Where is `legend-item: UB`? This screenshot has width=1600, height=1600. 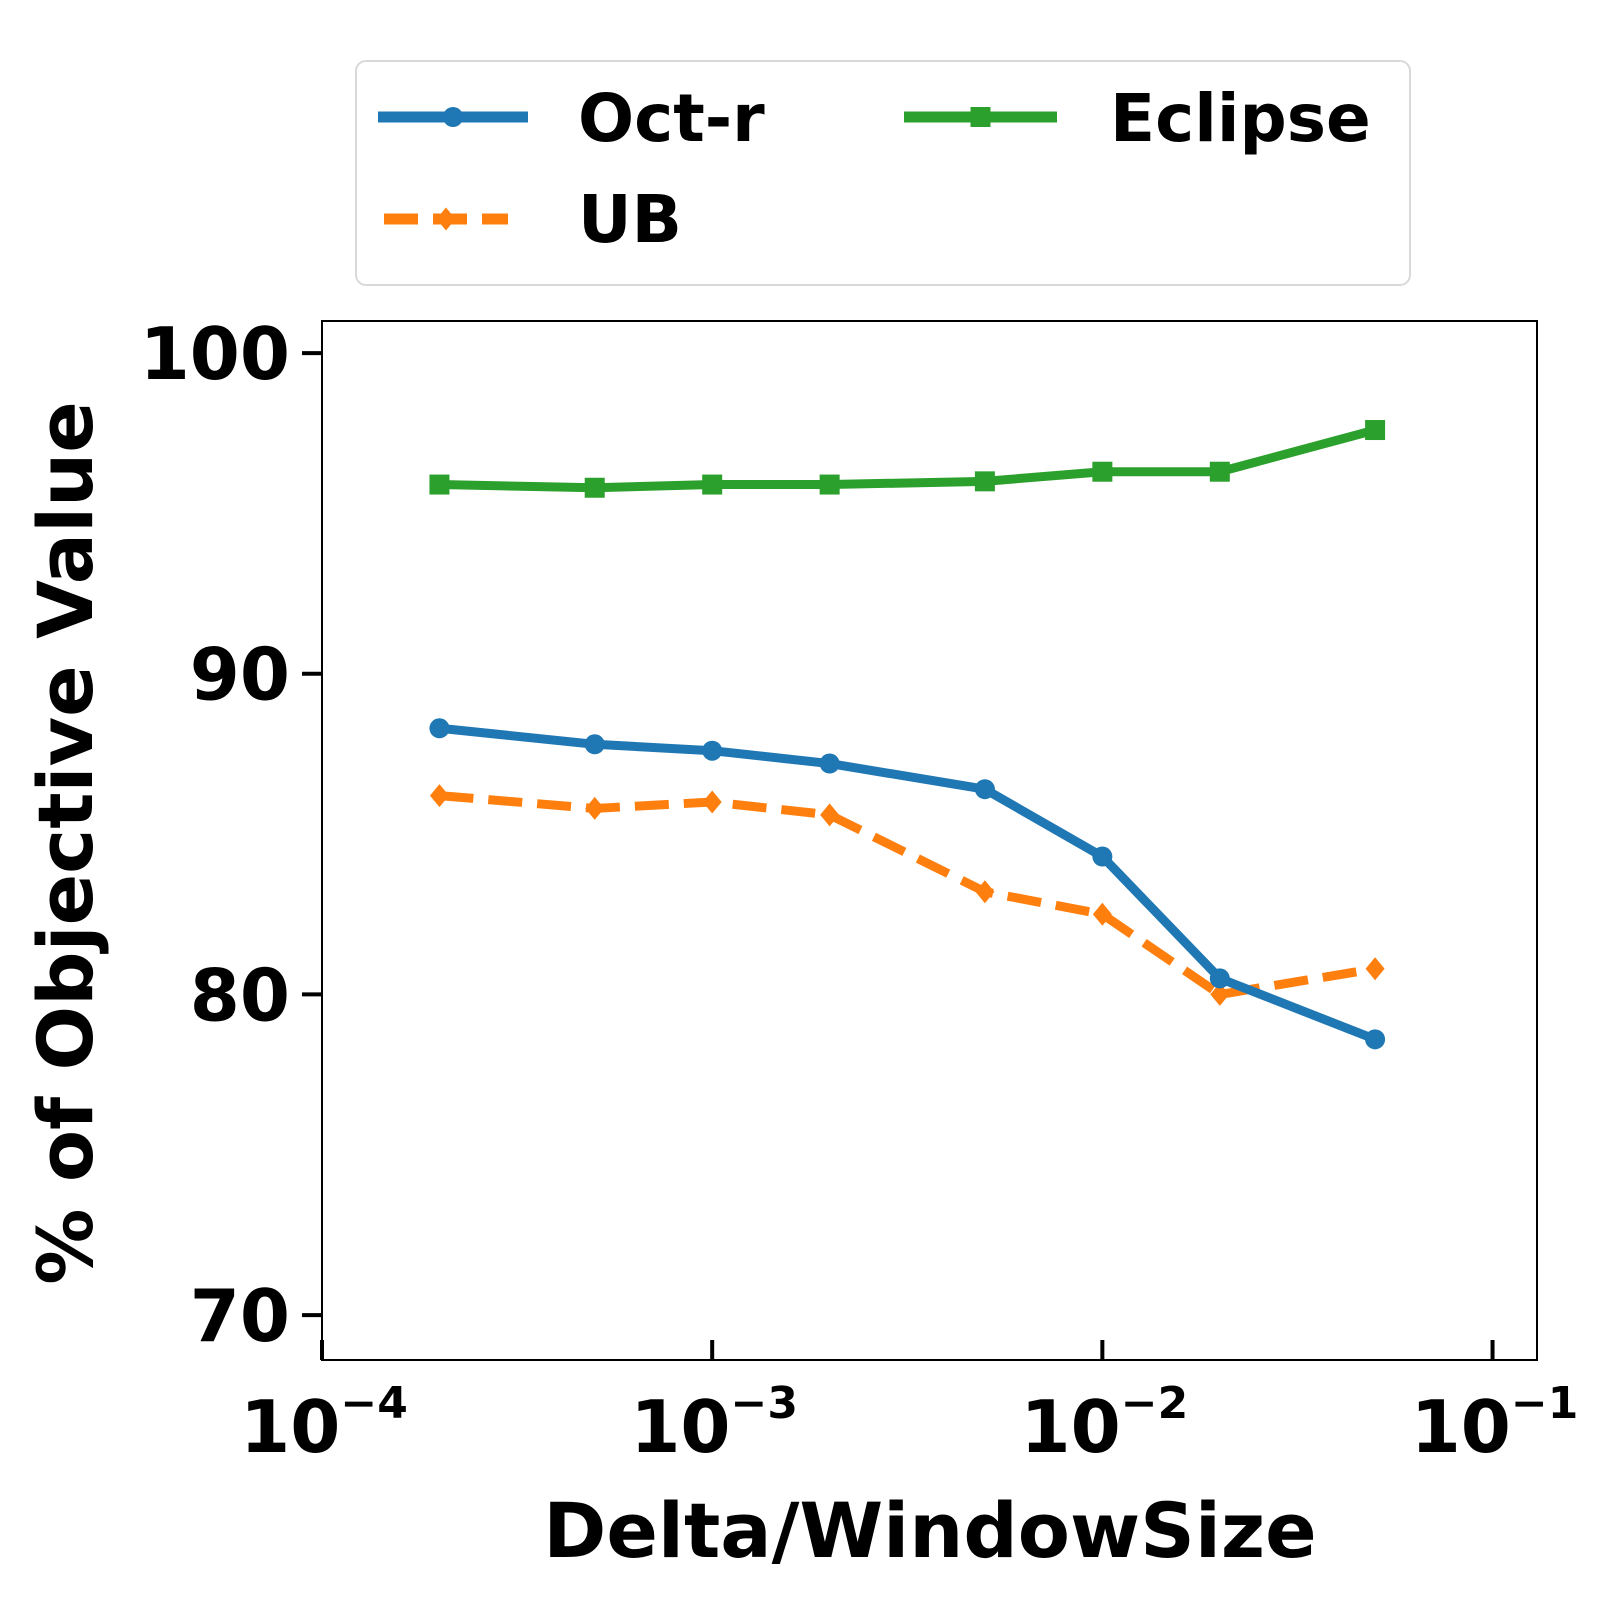
legend-item: UB is located at coordinates (533, 219).